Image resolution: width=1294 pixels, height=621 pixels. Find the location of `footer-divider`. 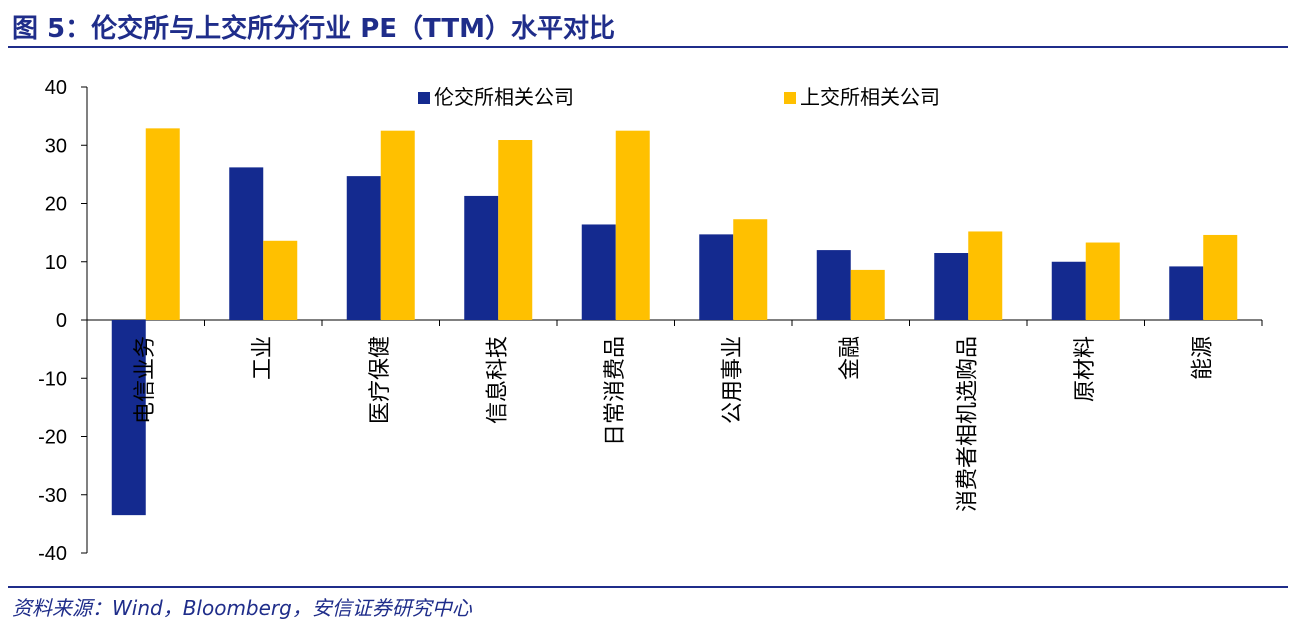

footer-divider is located at coordinates (648, 587).